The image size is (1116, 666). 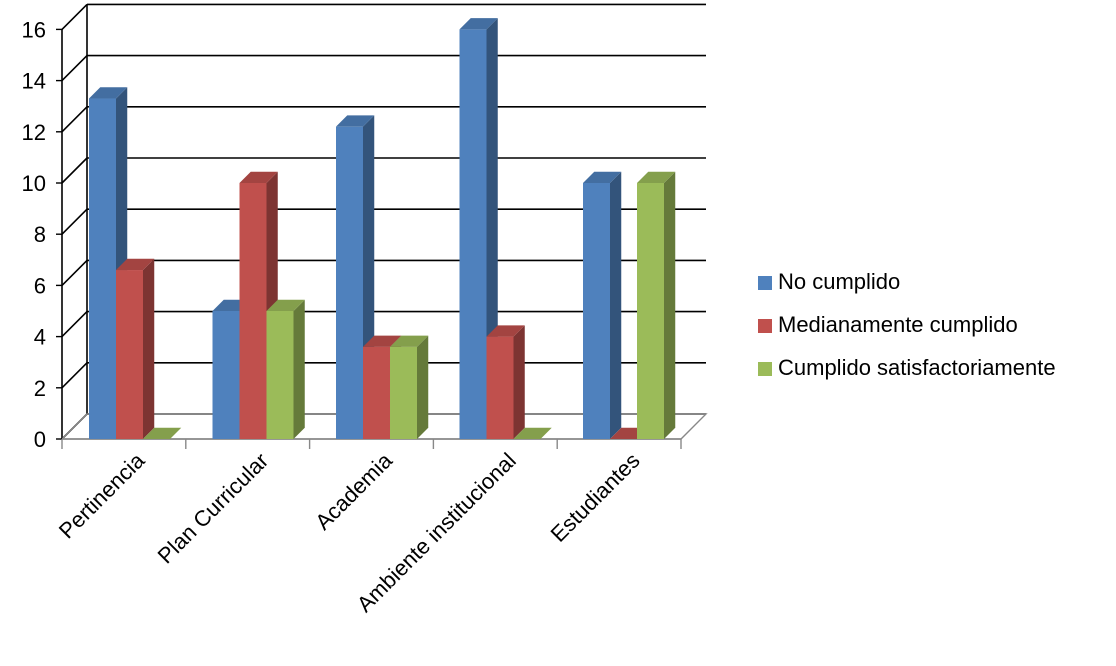 I want to click on legend-item: Cumplido satisfactoriamente, so click(x=907, y=367).